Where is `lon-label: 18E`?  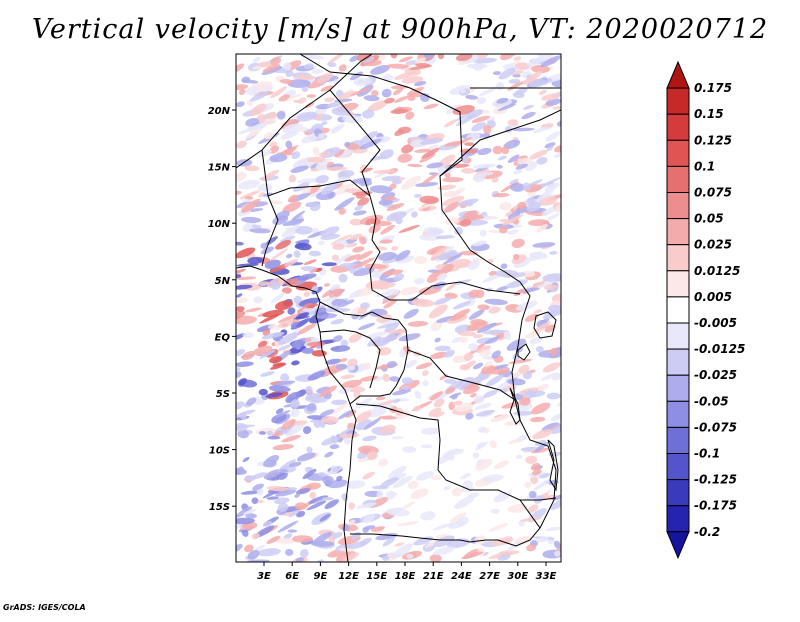 lon-label: 18E is located at coordinates (405, 576).